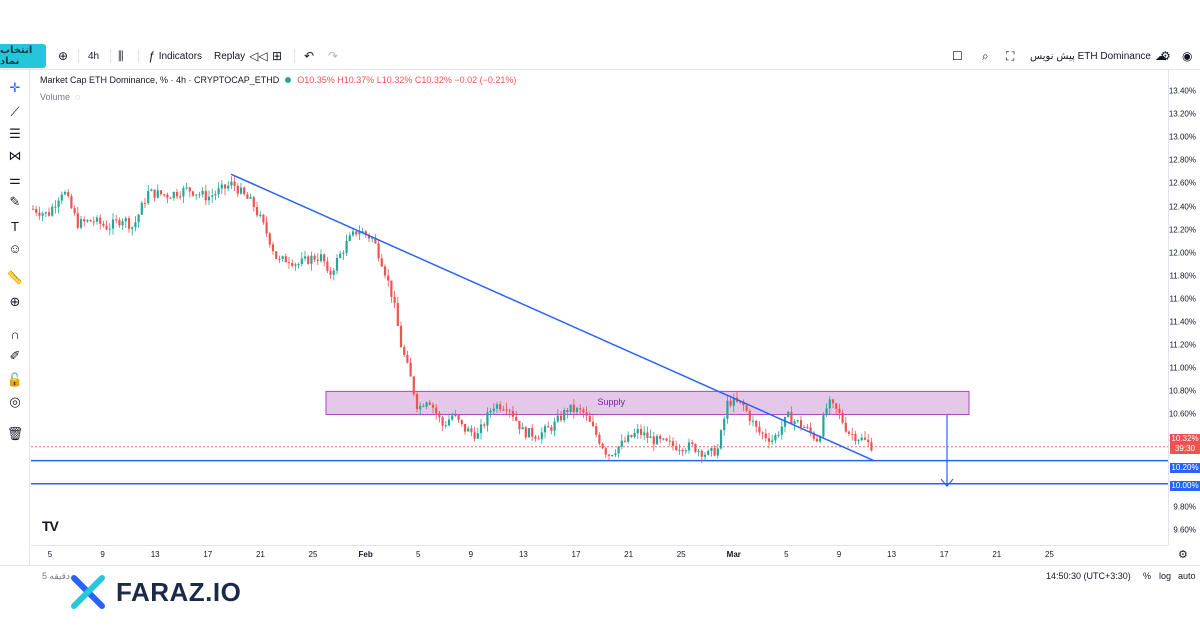 The width and height of the screenshot is (1200, 630). Describe the element at coordinates (121, 55) in the screenshot. I see `chart-type-candles-icon: ⫼` at that location.